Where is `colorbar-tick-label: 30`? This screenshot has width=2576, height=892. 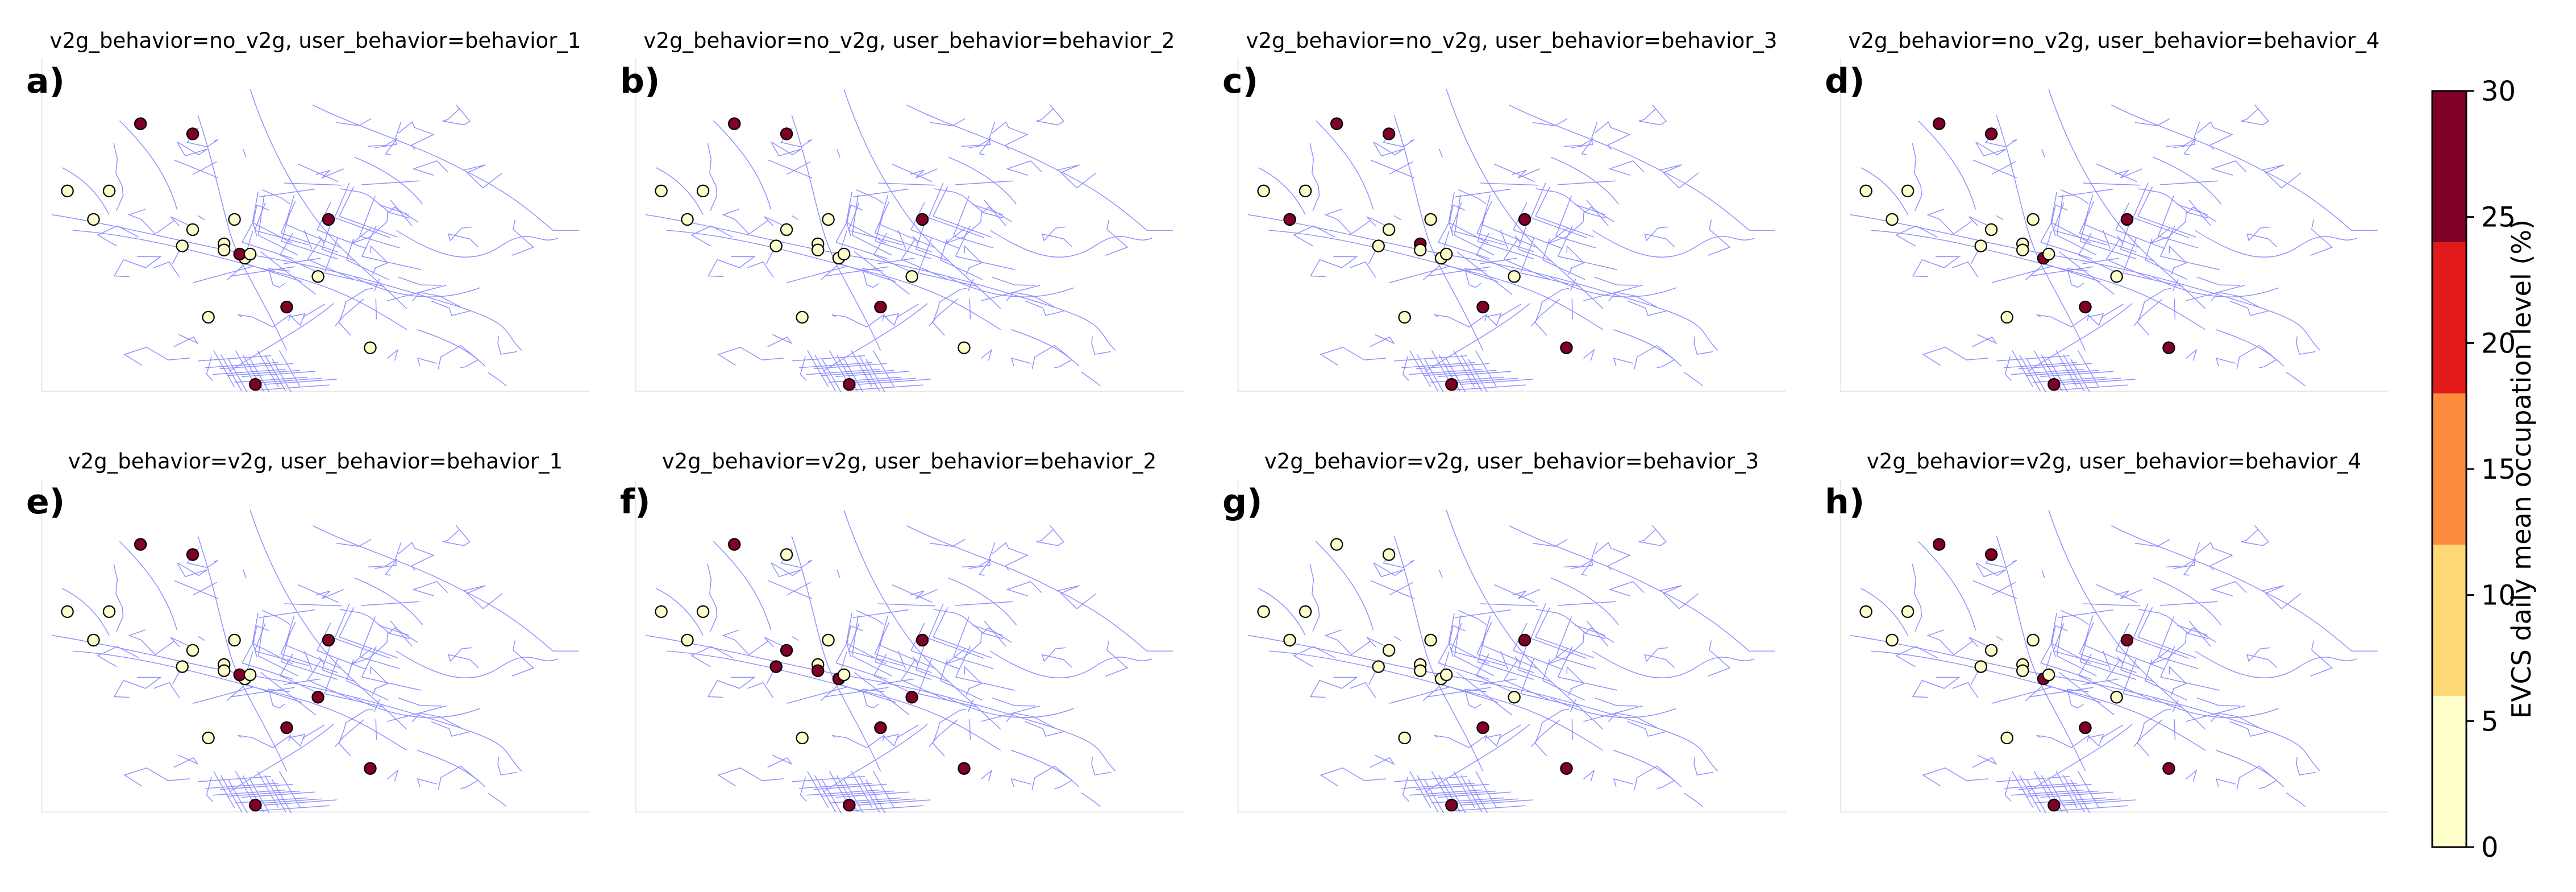 colorbar-tick-label: 30 is located at coordinates (2498, 91).